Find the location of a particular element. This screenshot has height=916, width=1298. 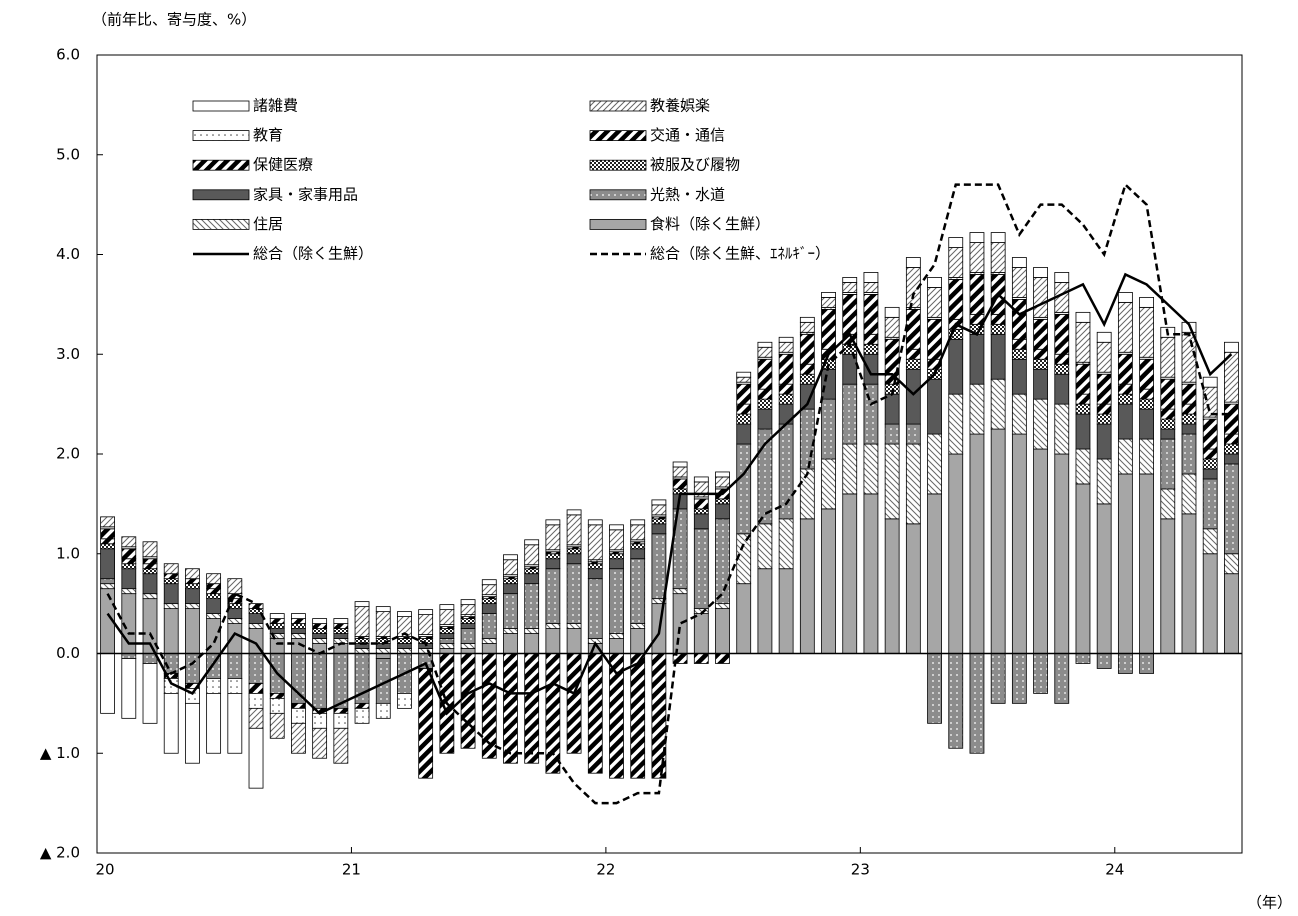

y-tick-label: 1.0 is located at coordinates (68, 553).